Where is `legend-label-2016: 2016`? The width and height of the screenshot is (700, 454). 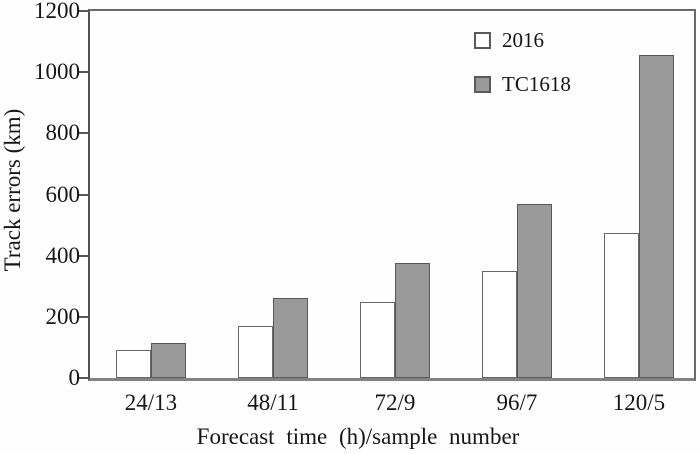 legend-label-2016: 2016 is located at coordinates (523, 40).